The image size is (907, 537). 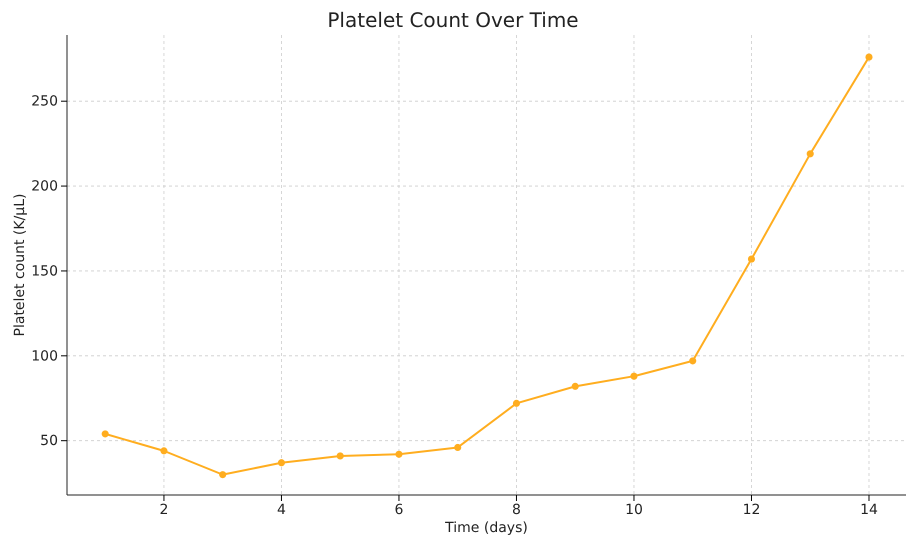 What do you see at coordinates (751, 510) in the screenshot?
I see `x-tick-label: 12` at bounding box center [751, 510].